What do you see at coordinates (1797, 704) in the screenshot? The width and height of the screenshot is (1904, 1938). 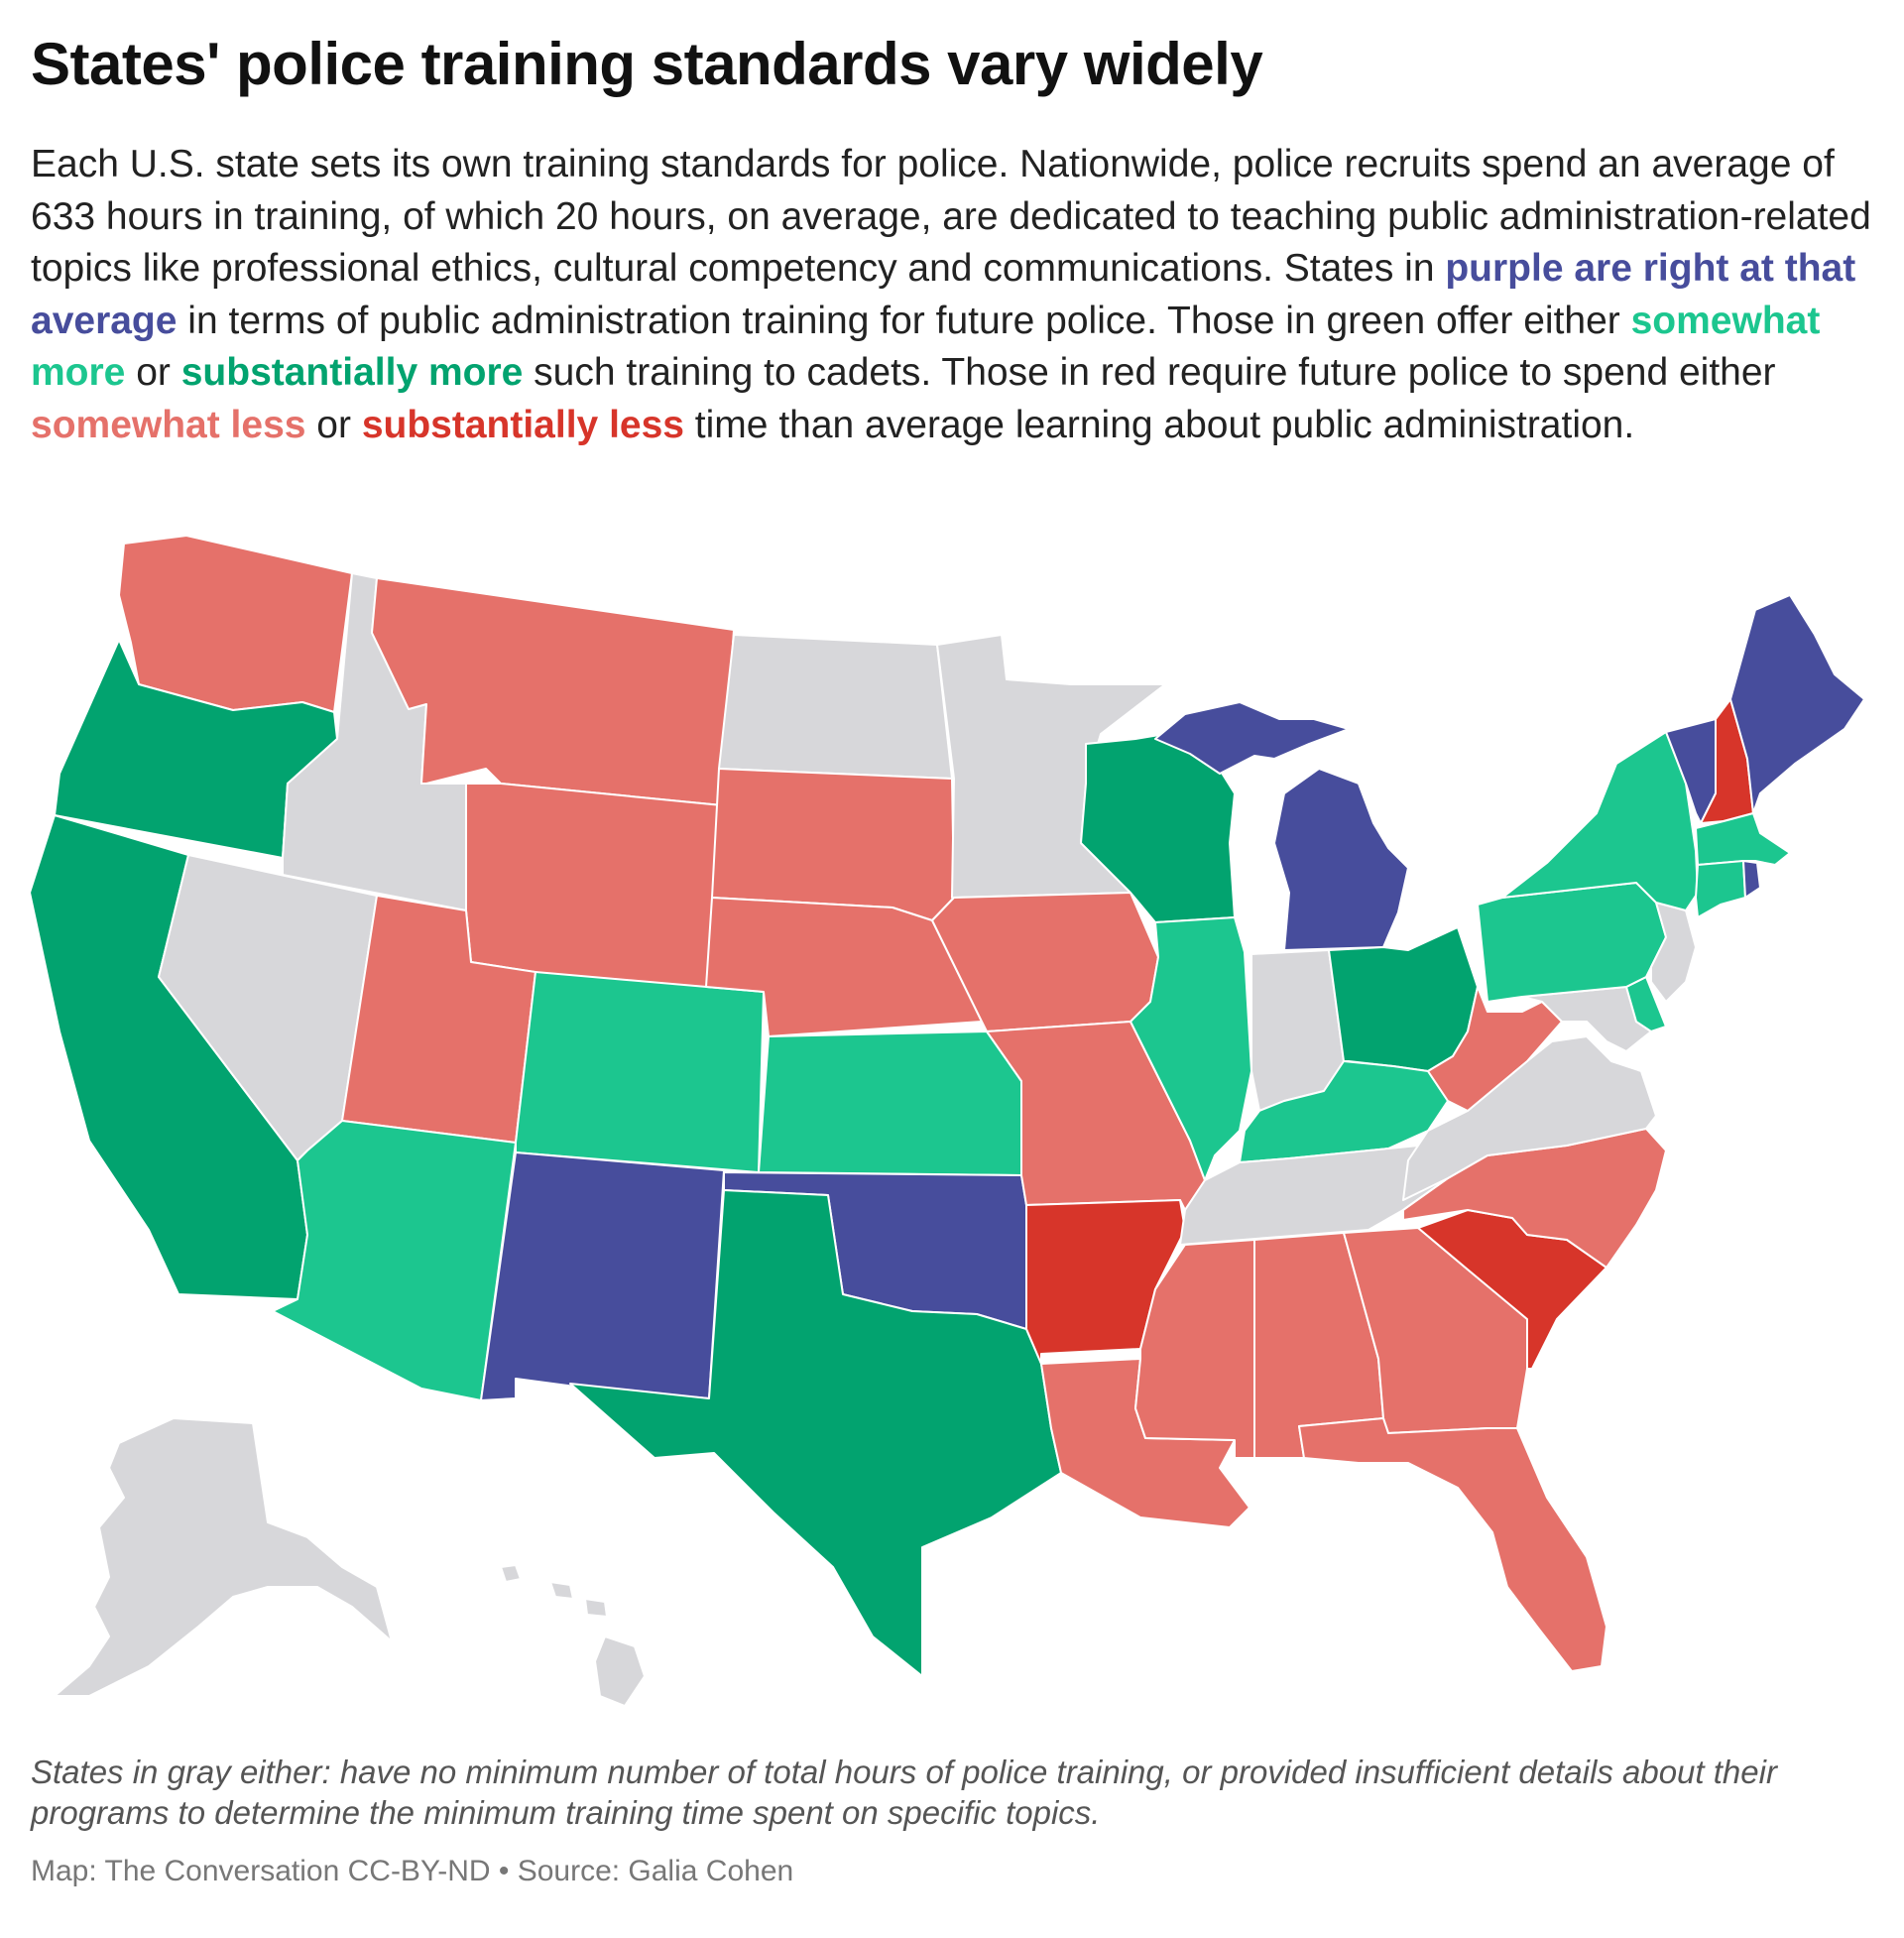 I see `state-maine` at bounding box center [1797, 704].